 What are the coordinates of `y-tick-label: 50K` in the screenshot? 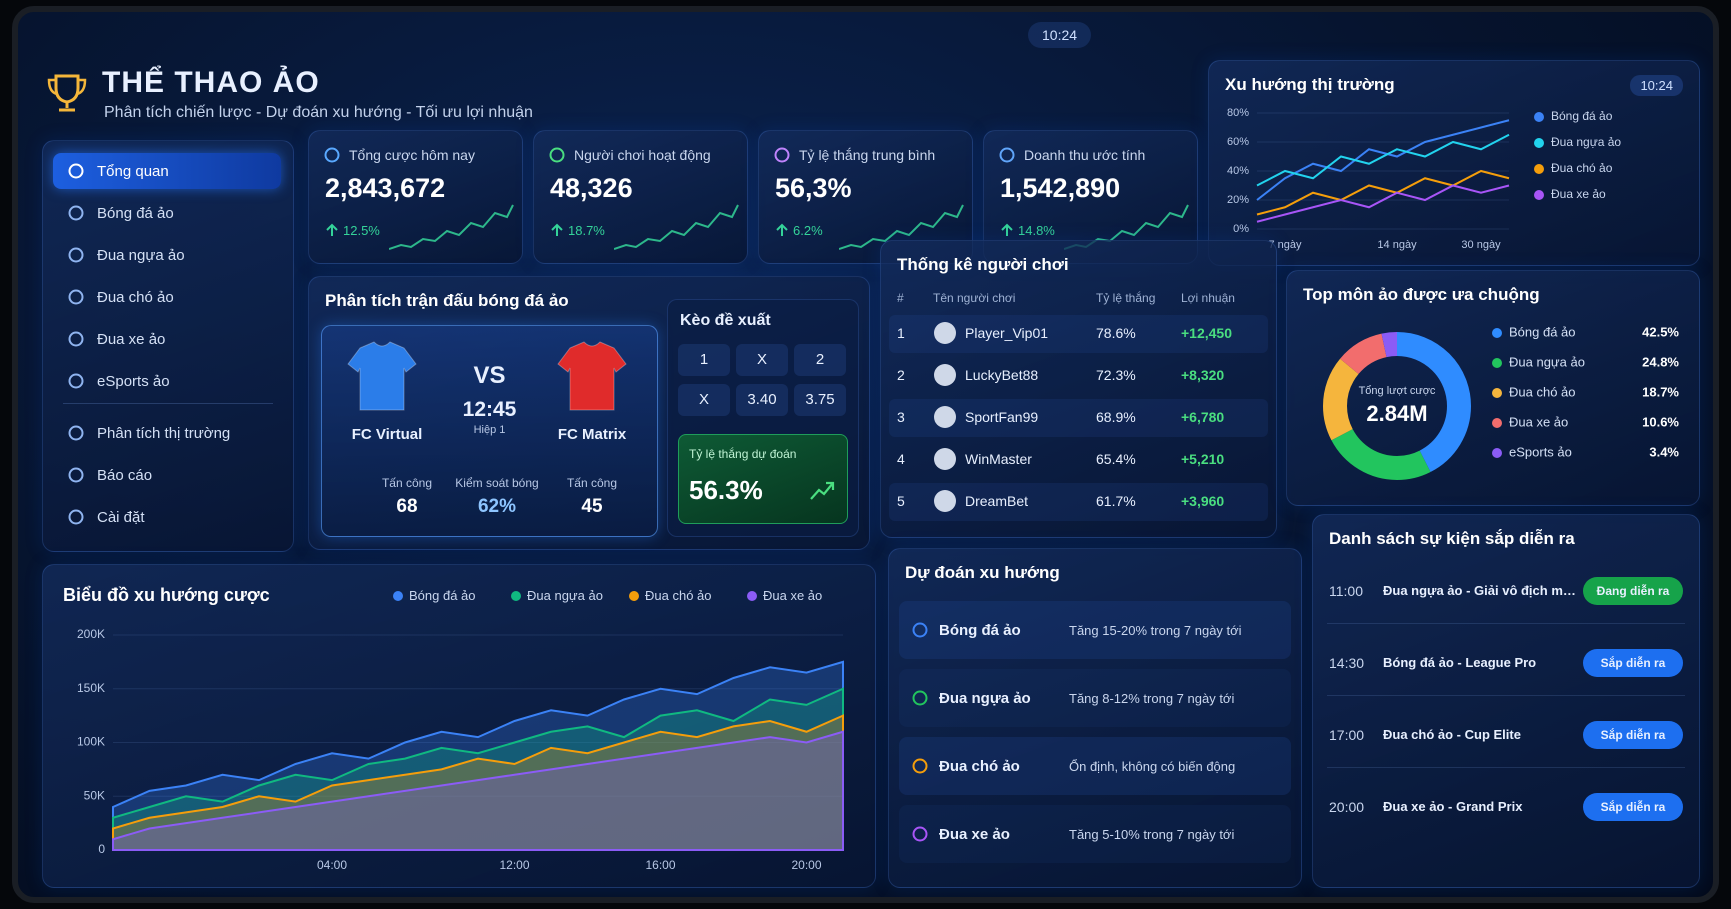 It's located at (94, 795).